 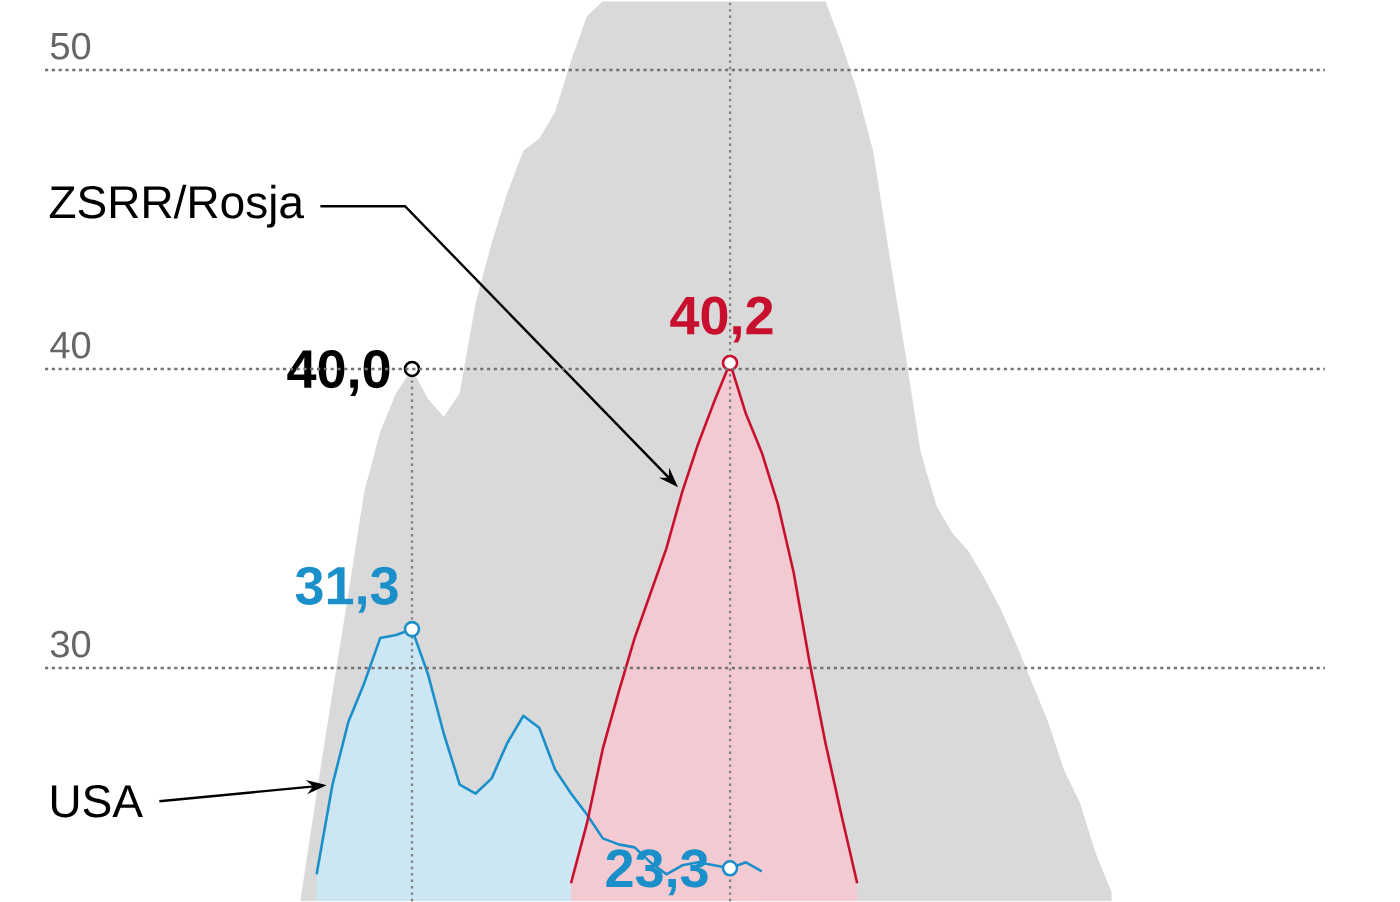 I want to click on text: USA, so click(x=97, y=801).